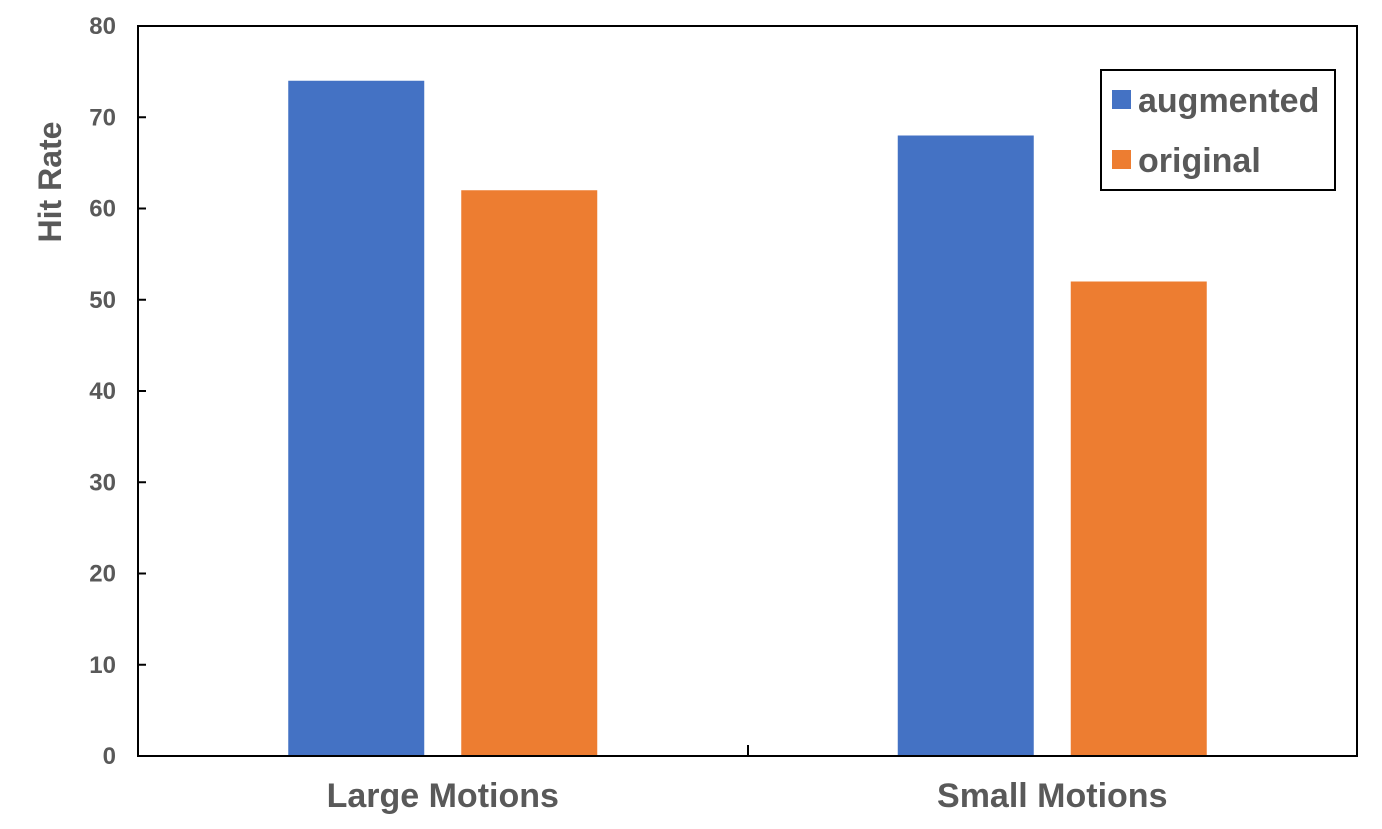 The width and height of the screenshot is (1382, 829). What do you see at coordinates (1121, 159) in the screenshot?
I see `legend-swatch-original` at bounding box center [1121, 159].